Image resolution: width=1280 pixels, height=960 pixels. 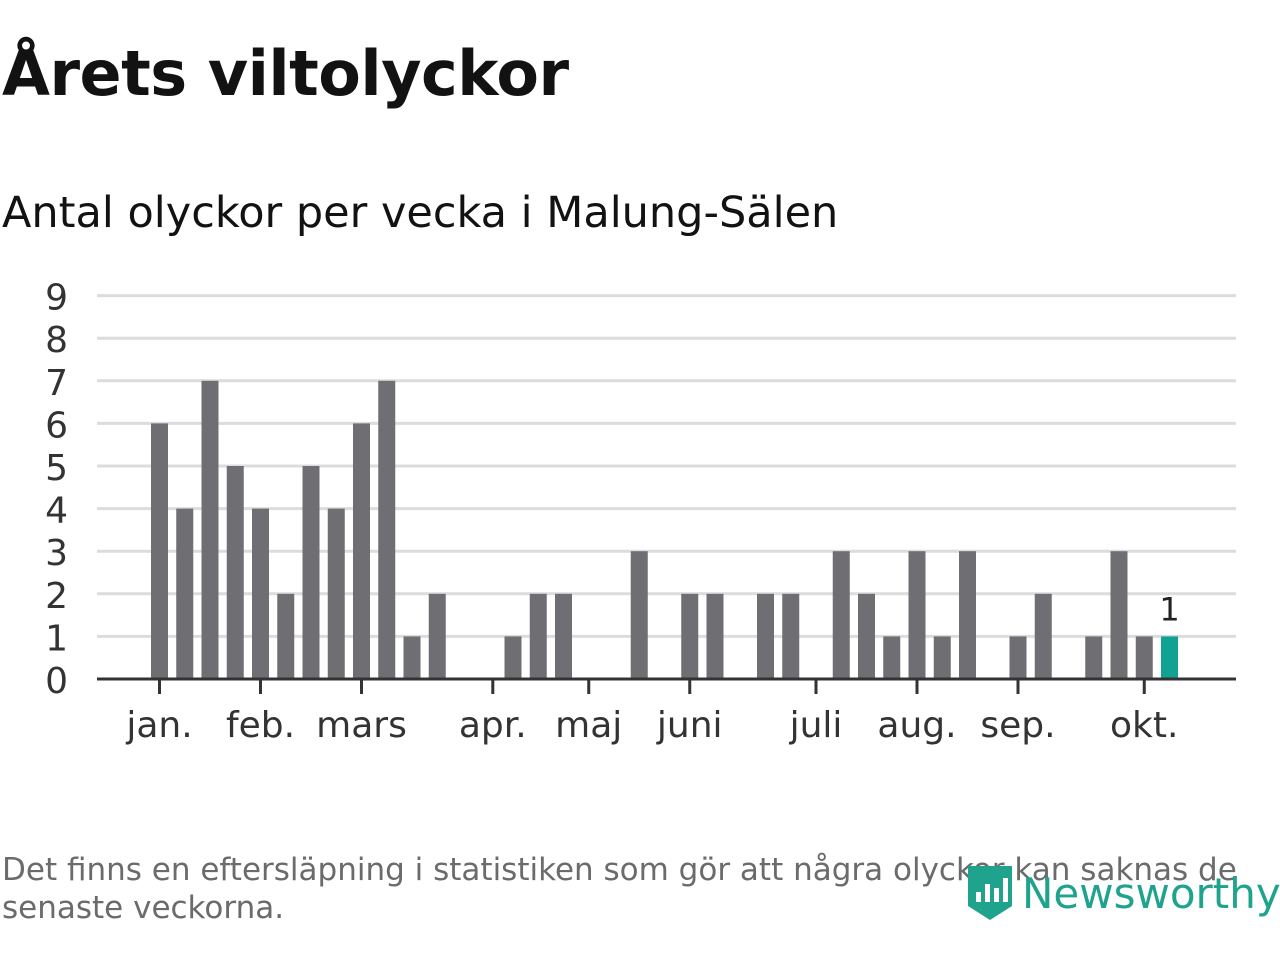 What do you see at coordinates (56, 383) in the screenshot?
I see `y-tick-label: 7` at bounding box center [56, 383].